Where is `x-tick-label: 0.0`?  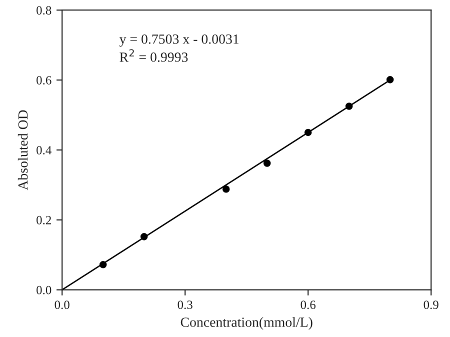
x-tick-label: 0.0 is located at coordinates (62, 305).